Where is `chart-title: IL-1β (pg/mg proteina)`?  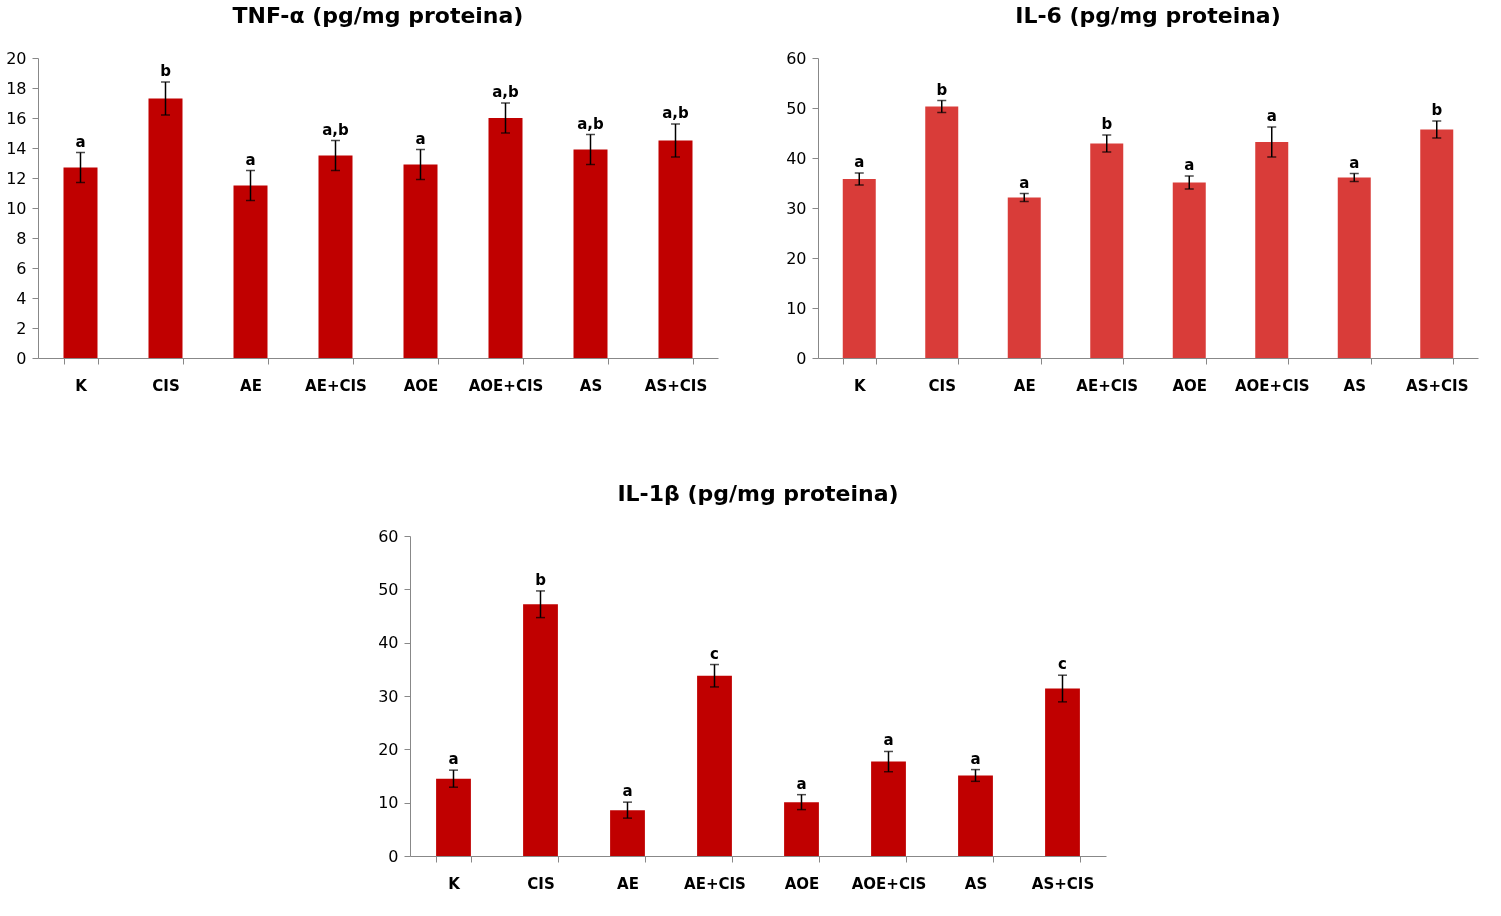 chart-title: IL-1β (pg/mg proteina) is located at coordinates (758, 493).